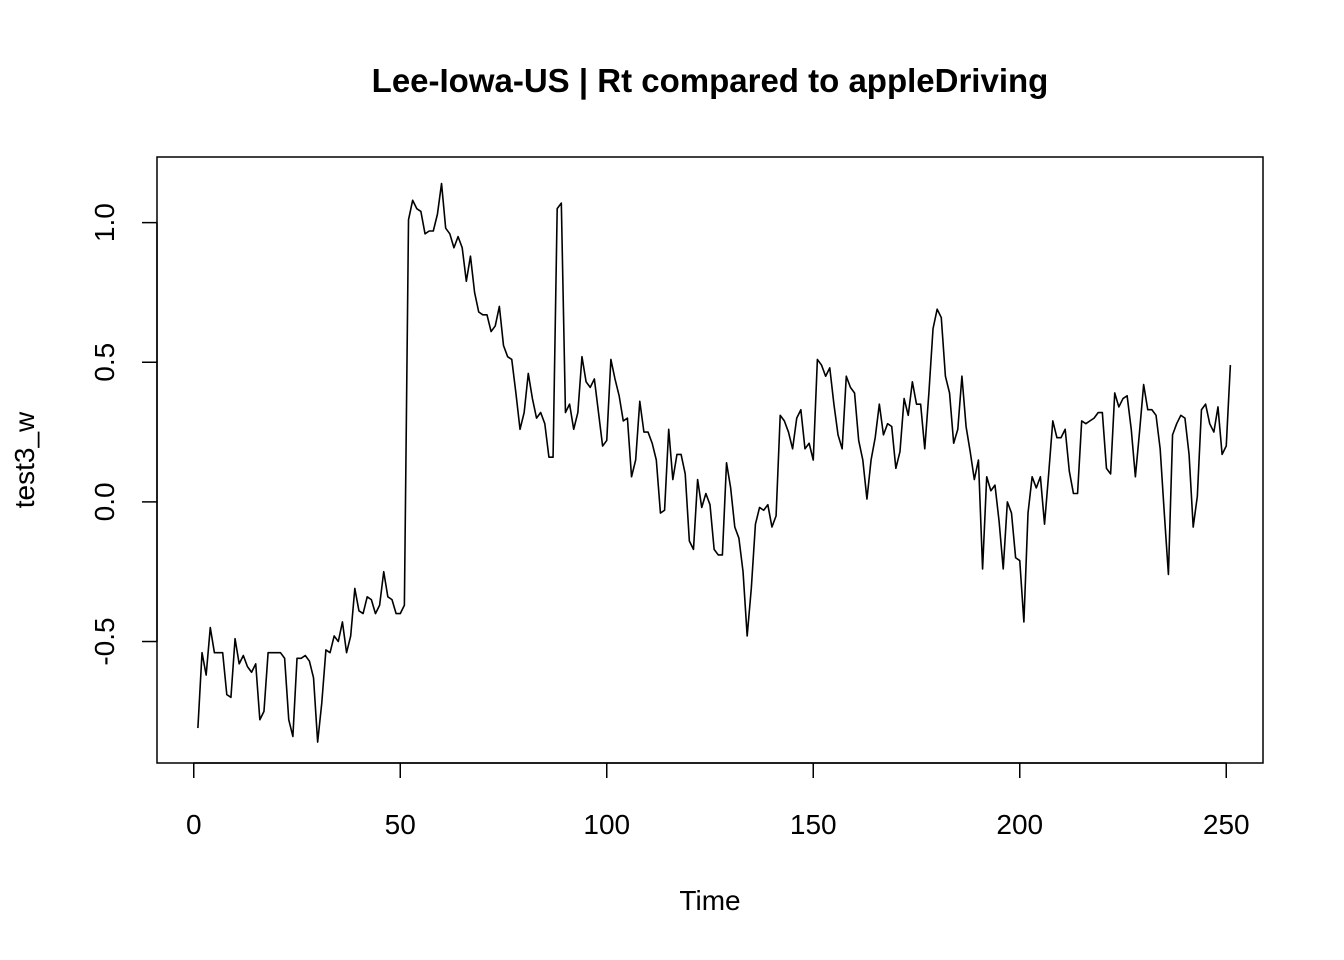  What do you see at coordinates (104, 501) in the screenshot?
I see `y-tick-label: 0.0` at bounding box center [104, 501].